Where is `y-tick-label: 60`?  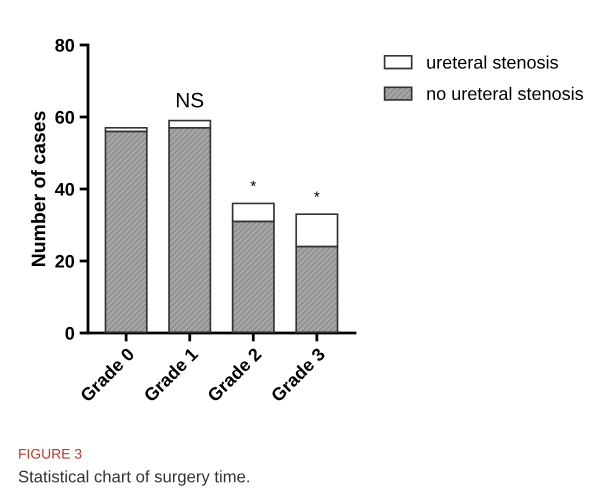
y-tick-label: 60 is located at coordinates (64, 117).